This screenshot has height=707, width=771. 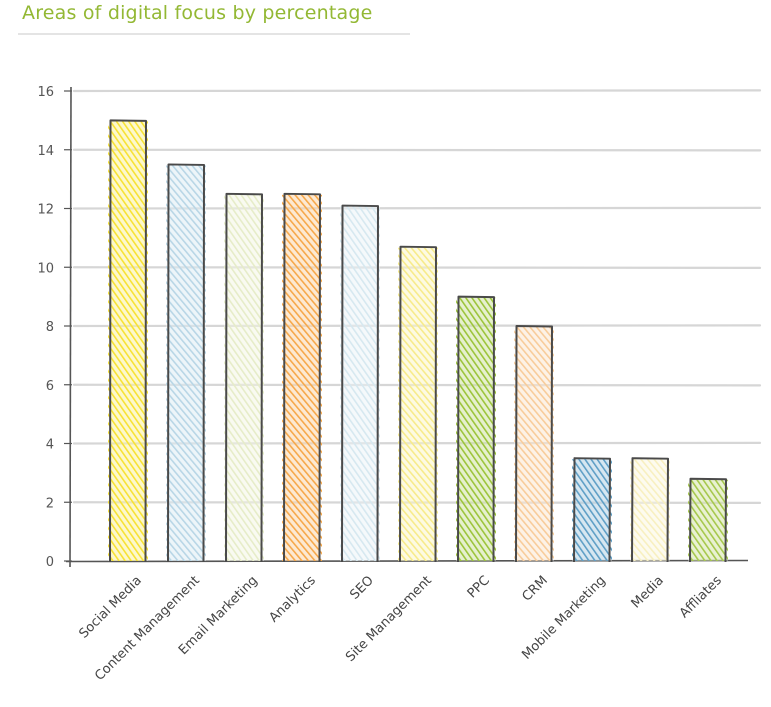 I want to click on y-tick-label-2: 2, so click(x=50, y=503).